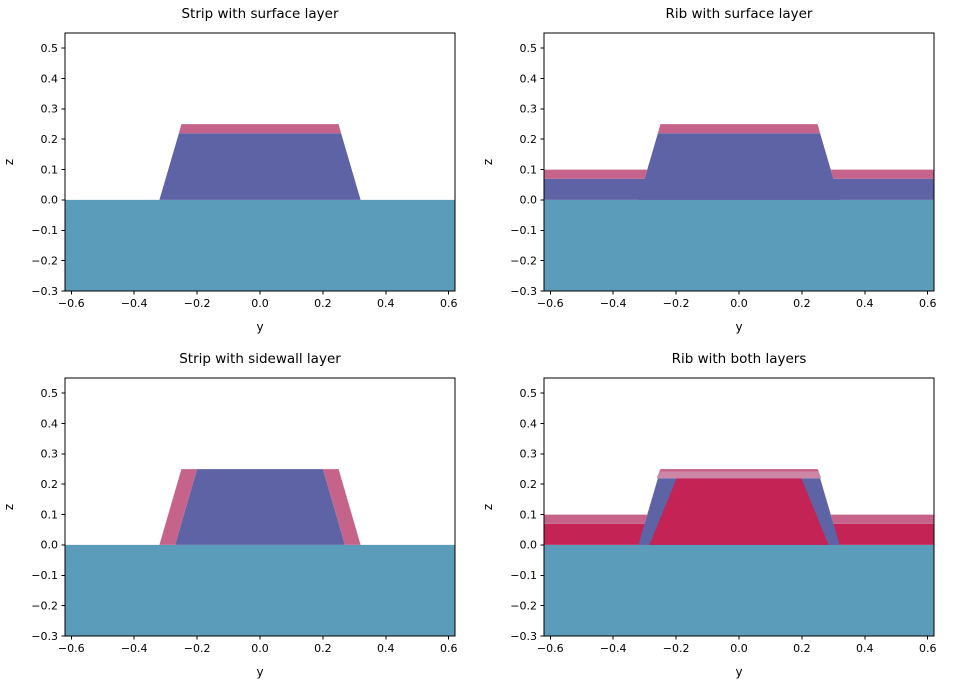 This screenshot has width=957, height=690. What do you see at coordinates (739, 14) in the screenshot?
I see `subplot-title: Rib with surface layer` at bounding box center [739, 14].